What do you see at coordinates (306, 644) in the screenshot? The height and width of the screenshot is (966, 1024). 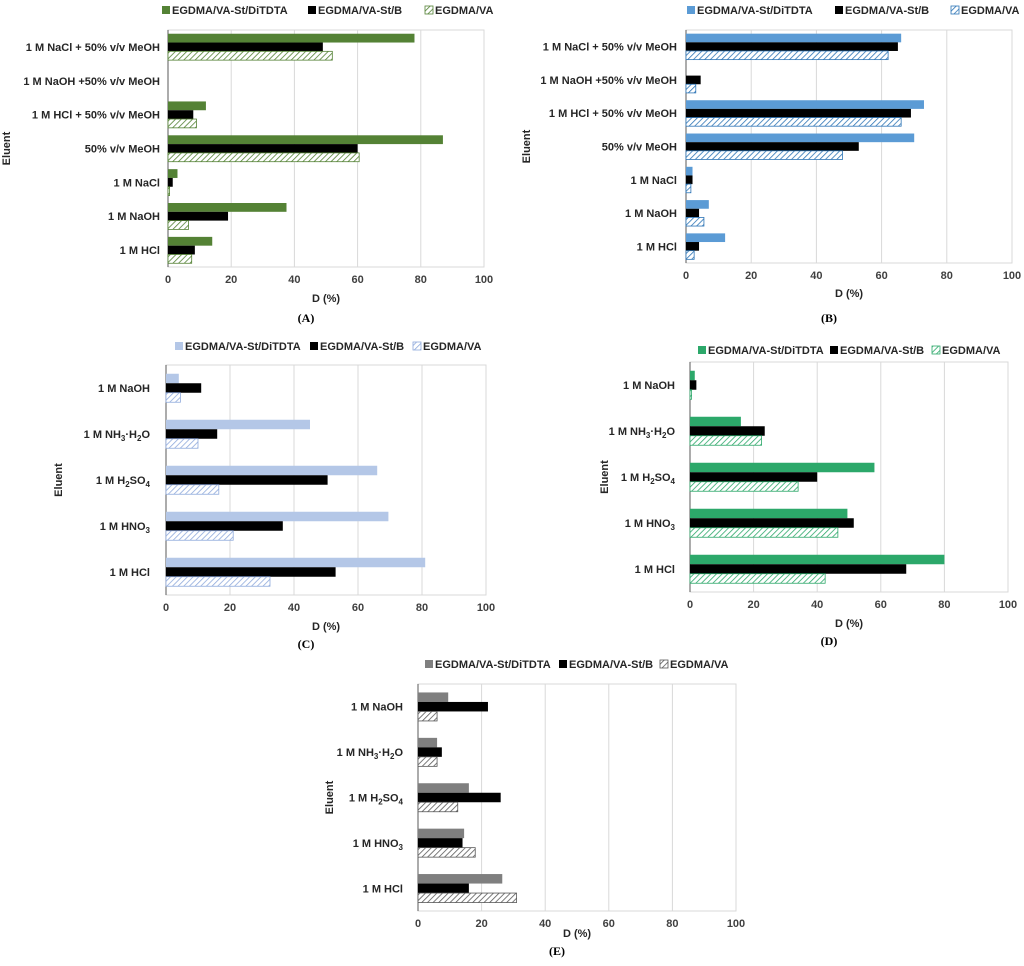 I see `panel-label: (C)` at bounding box center [306, 644].